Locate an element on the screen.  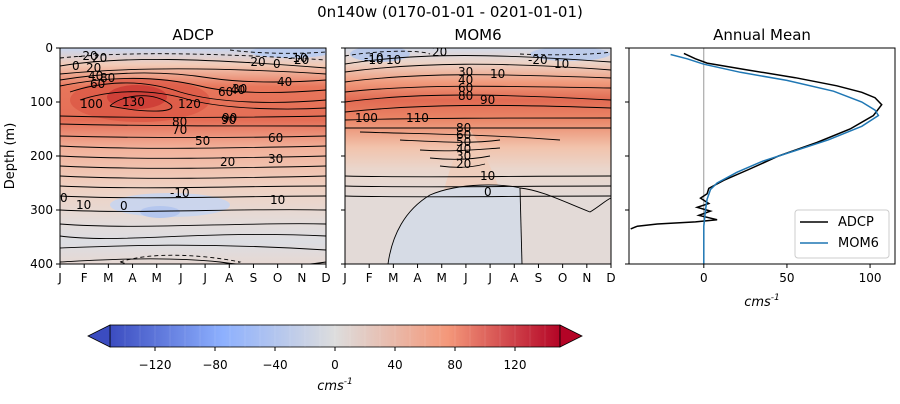
annual-mean-xlabel: cms-1 is located at coordinates (762, 301).